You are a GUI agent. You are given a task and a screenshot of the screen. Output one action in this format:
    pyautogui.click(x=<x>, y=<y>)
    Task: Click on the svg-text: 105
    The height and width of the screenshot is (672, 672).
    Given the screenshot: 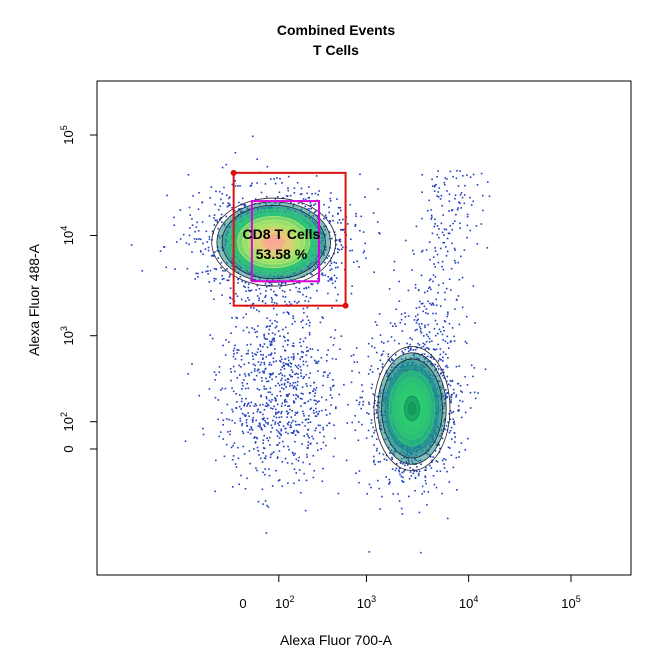 What is the action you would take?
    pyautogui.click(x=67, y=134)
    